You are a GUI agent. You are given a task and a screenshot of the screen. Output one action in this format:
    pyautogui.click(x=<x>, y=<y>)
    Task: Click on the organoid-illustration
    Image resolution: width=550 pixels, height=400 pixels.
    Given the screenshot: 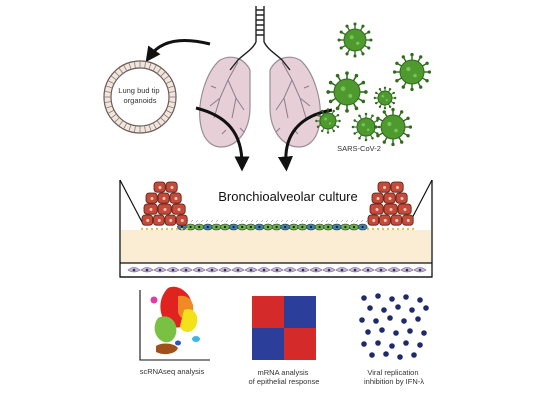 What is the action you would take?
    pyautogui.click(x=140, y=97)
    